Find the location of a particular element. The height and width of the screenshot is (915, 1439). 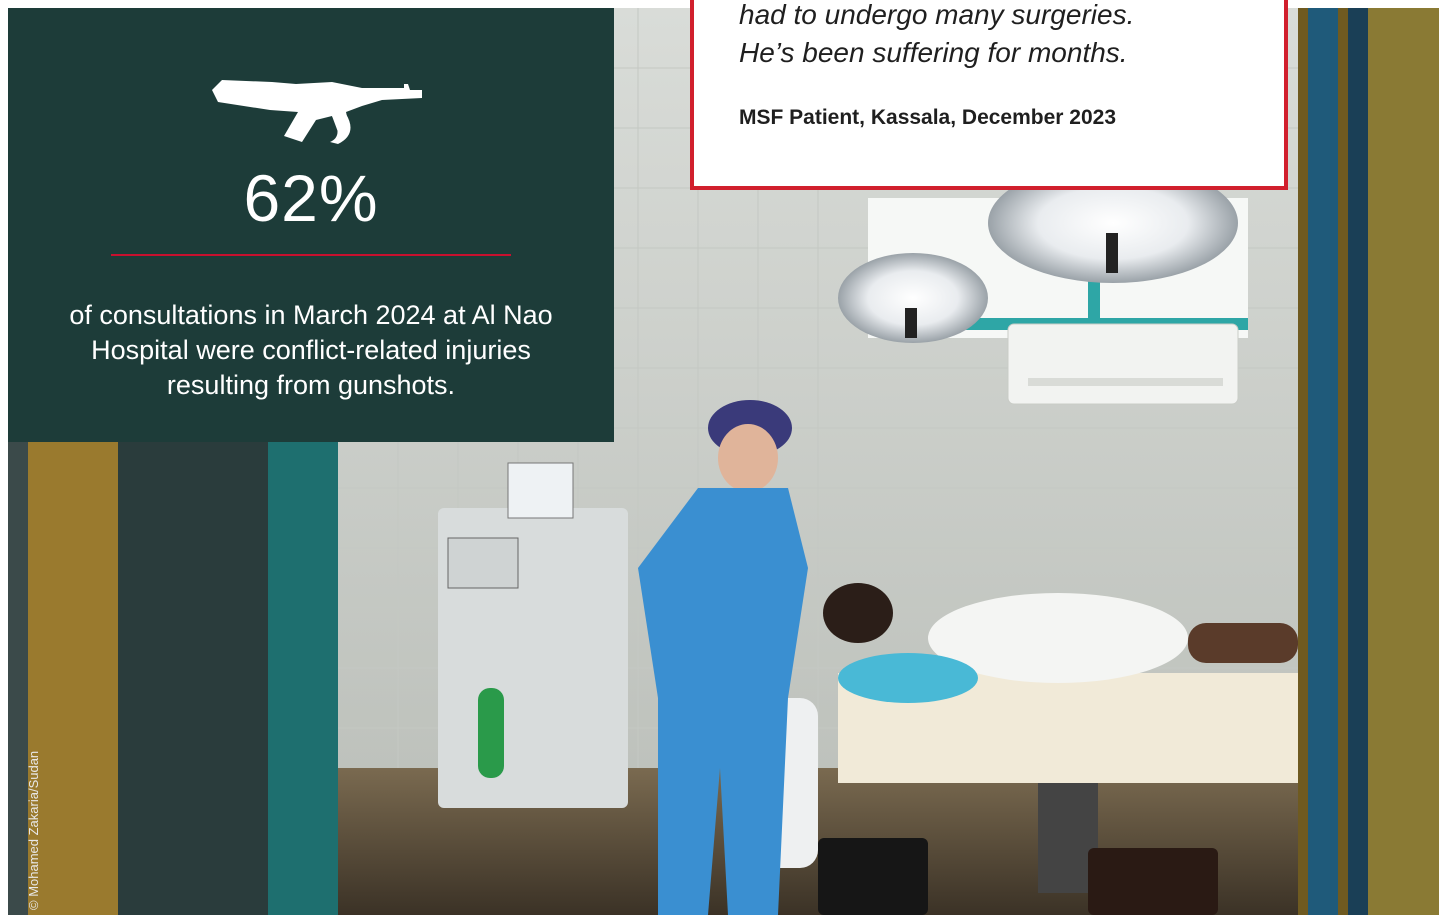

photo-credit-text: © Mohamed Zakaria/Sudan is located at coordinates (33, 830).